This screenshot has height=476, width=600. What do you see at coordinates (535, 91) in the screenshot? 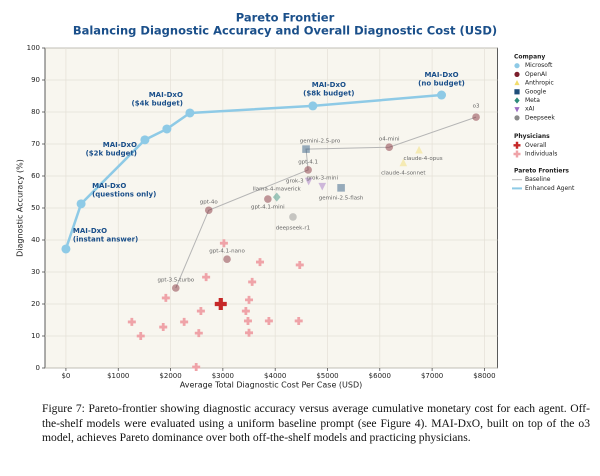
I see `legend-label: Google` at bounding box center [535, 91].